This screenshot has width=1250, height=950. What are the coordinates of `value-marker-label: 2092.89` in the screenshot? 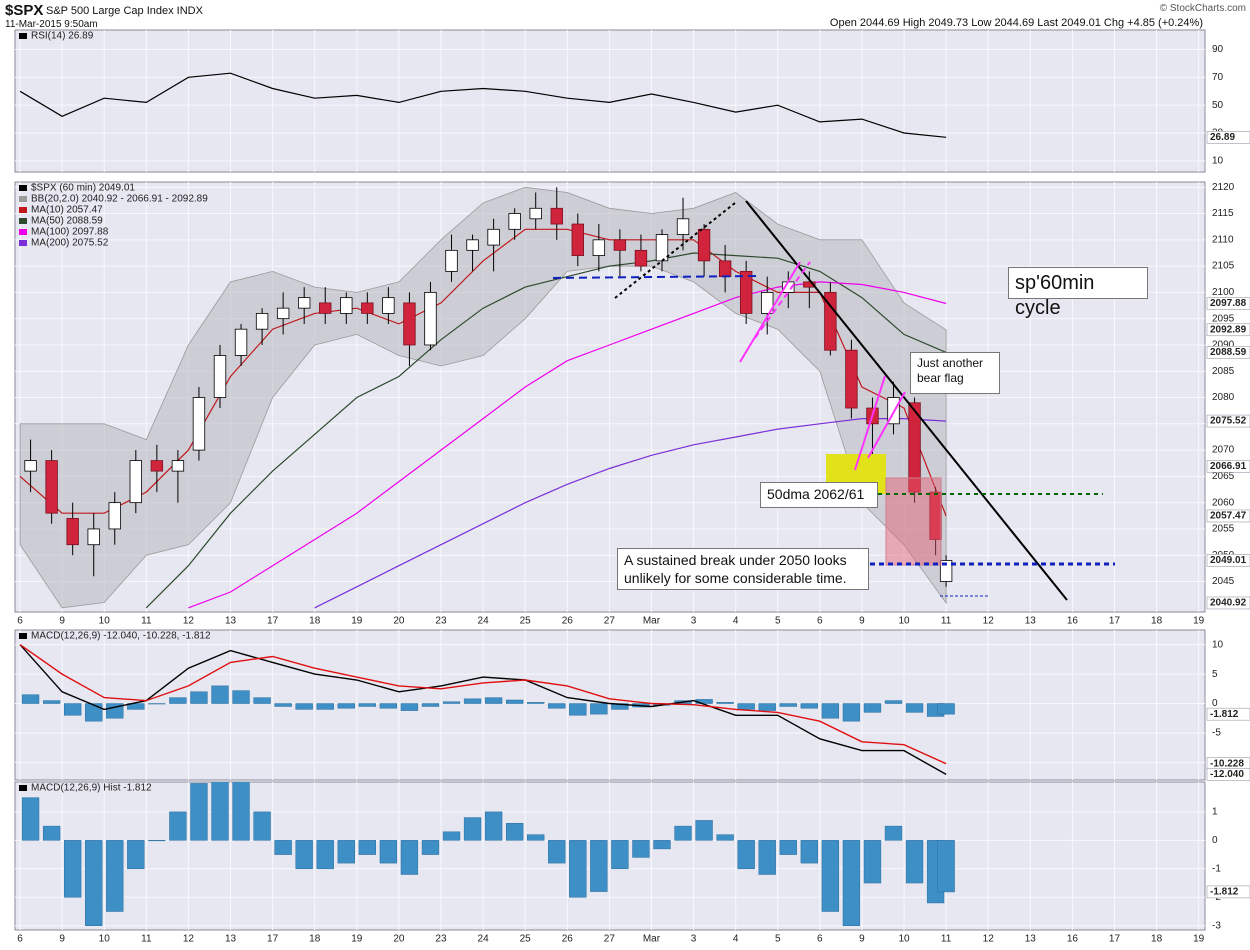 It's located at (1228, 329).